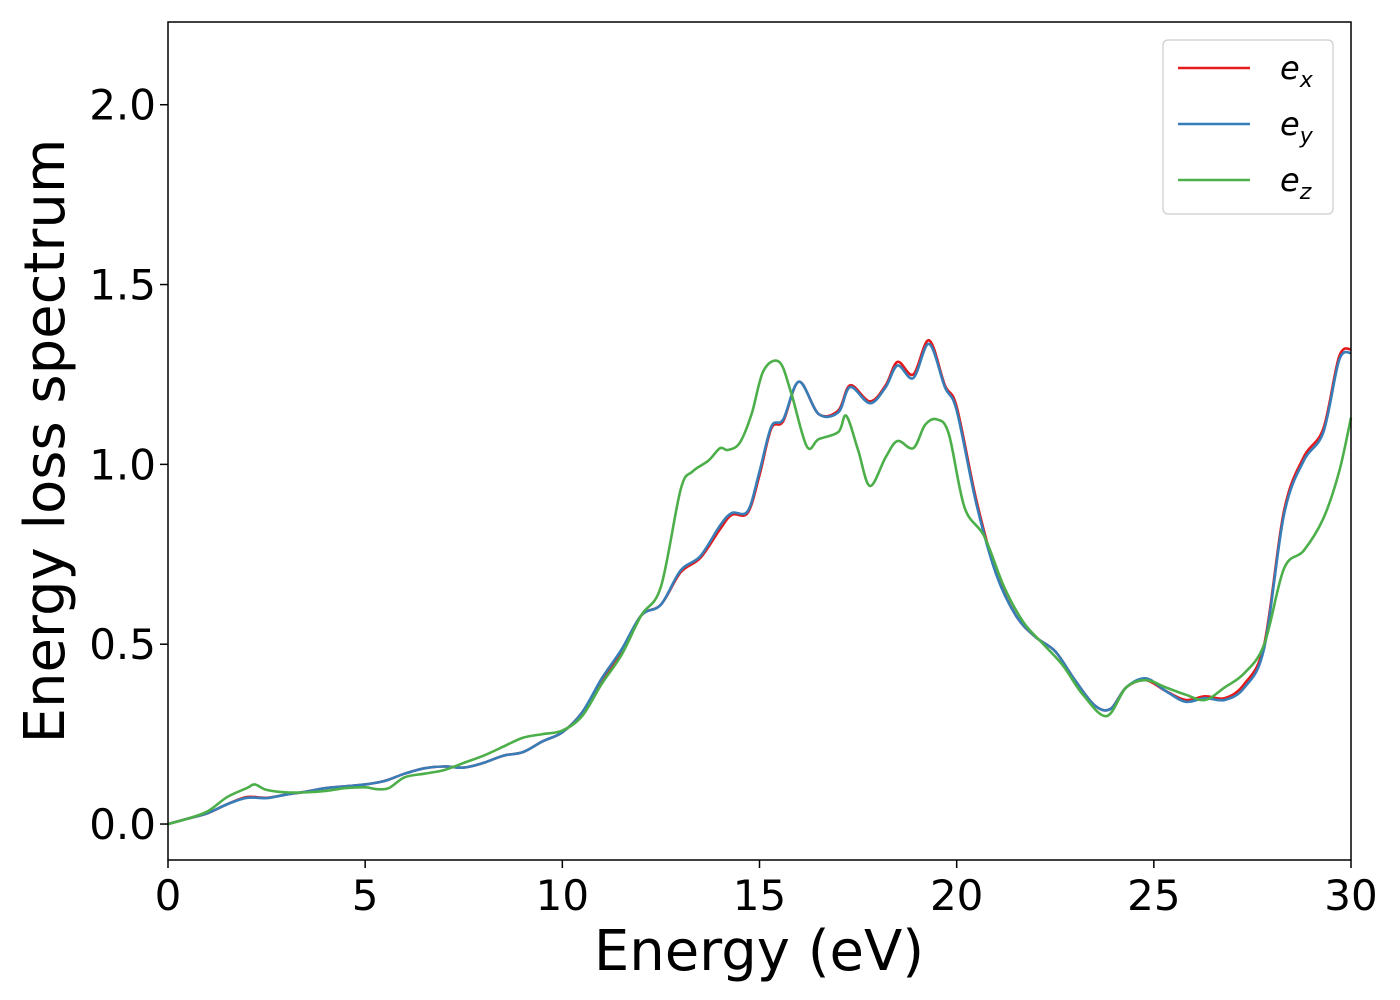 Image resolution: width=1400 pixels, height=1000 pixels. What do you see at coordinates (1153, 895) in the screenshot?
I see `x-tick-label: 25` at bounding box center [1153, 895].